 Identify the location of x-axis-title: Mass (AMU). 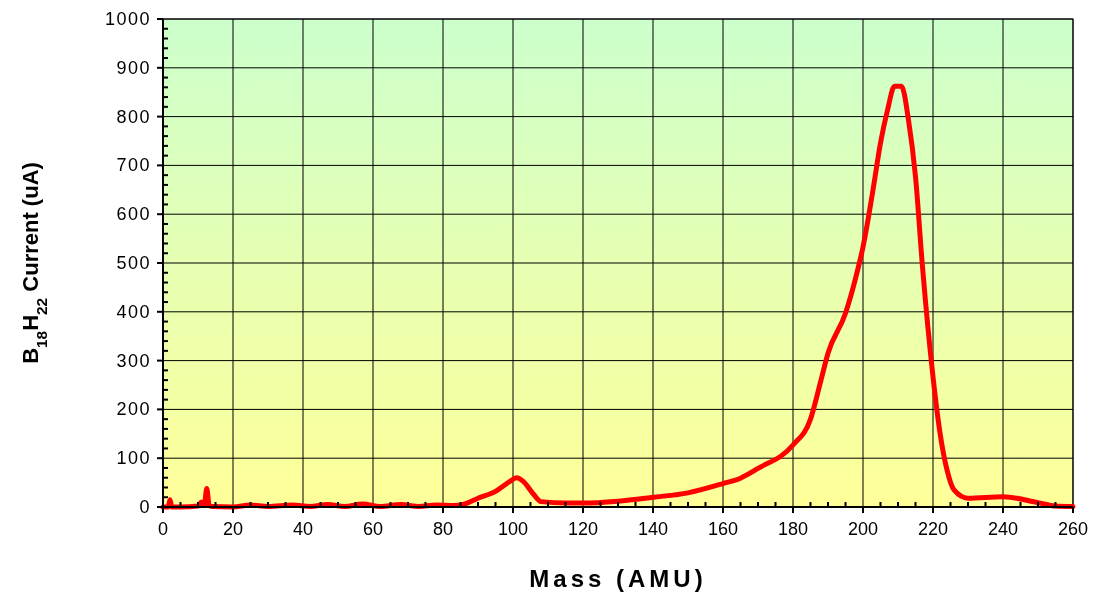
(618, 578).